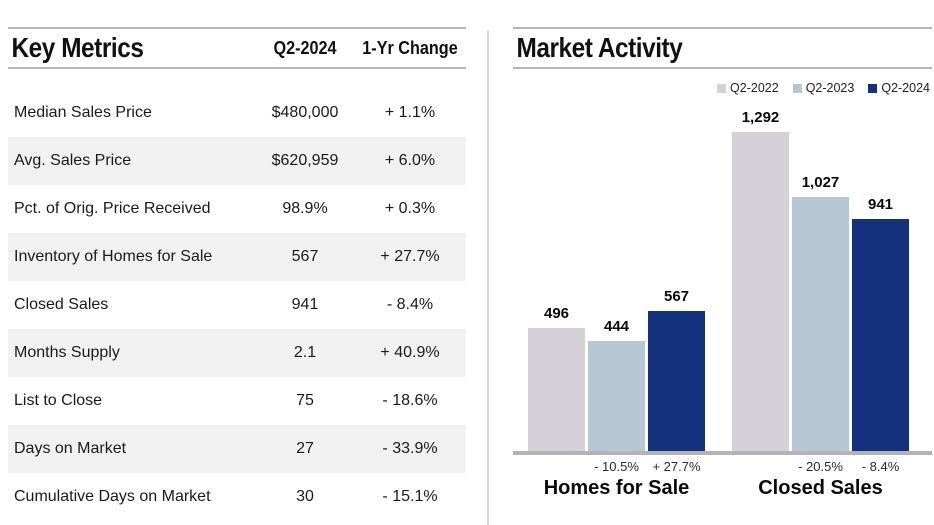  Describe the element at coordinates (410, 352) in the screenshot. I see `metric-change: + 40.9%` at that location.